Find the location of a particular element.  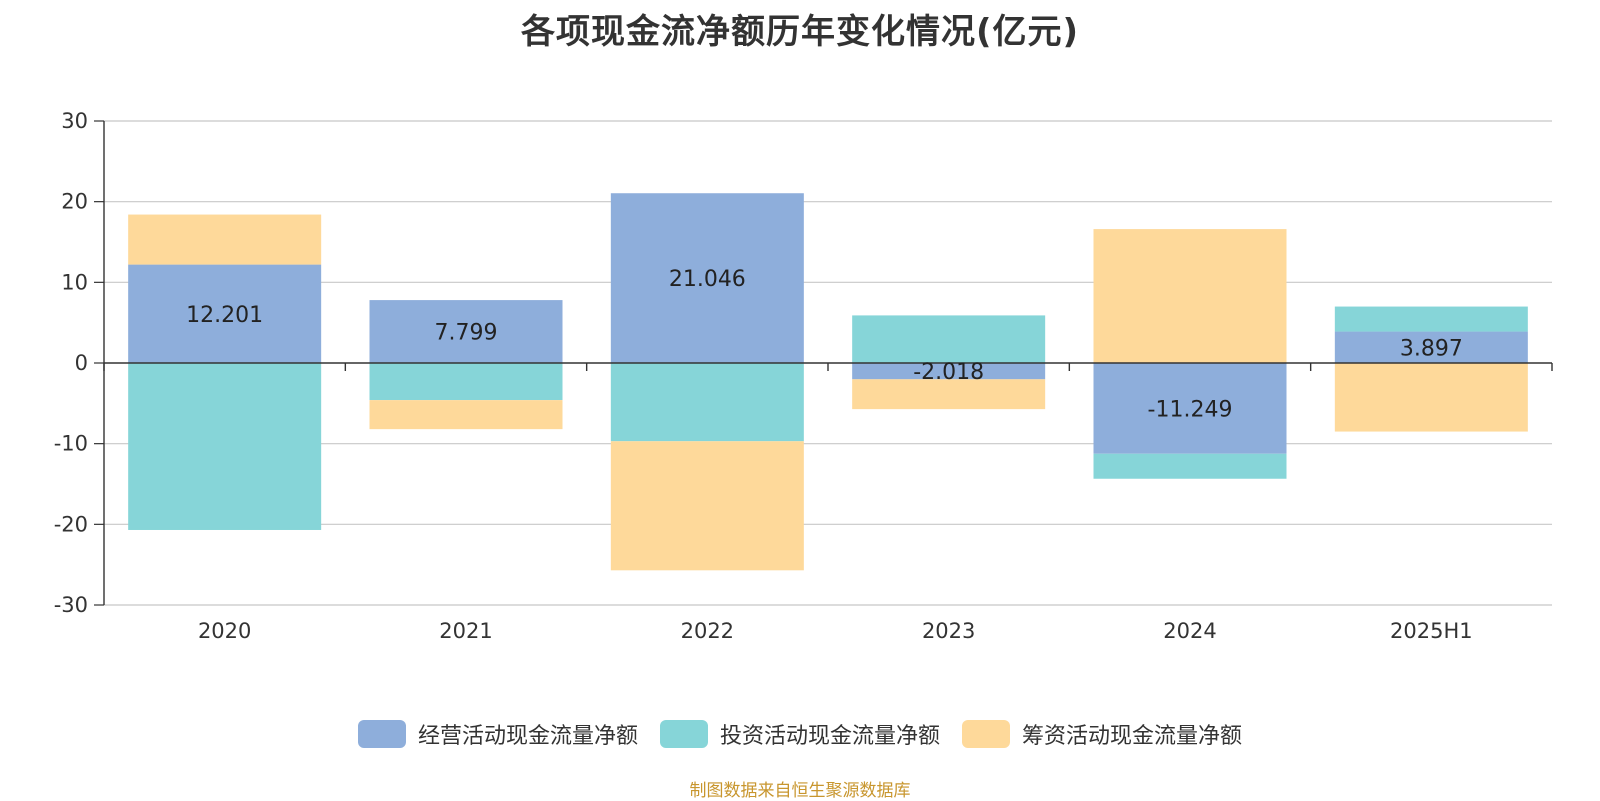

legend-item-operating: 经营活动现金流量净额 is located at coordinates (497, 734).